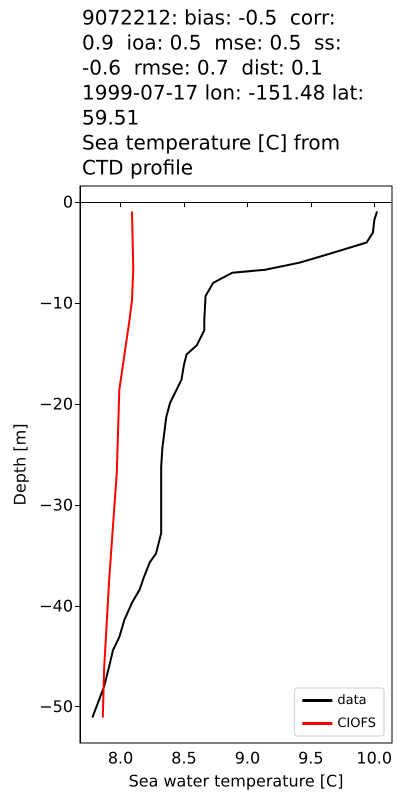 The width and height of the screenshot is (400, 800). I want to click on x-tick-label: 9.5, so click(311, 758).